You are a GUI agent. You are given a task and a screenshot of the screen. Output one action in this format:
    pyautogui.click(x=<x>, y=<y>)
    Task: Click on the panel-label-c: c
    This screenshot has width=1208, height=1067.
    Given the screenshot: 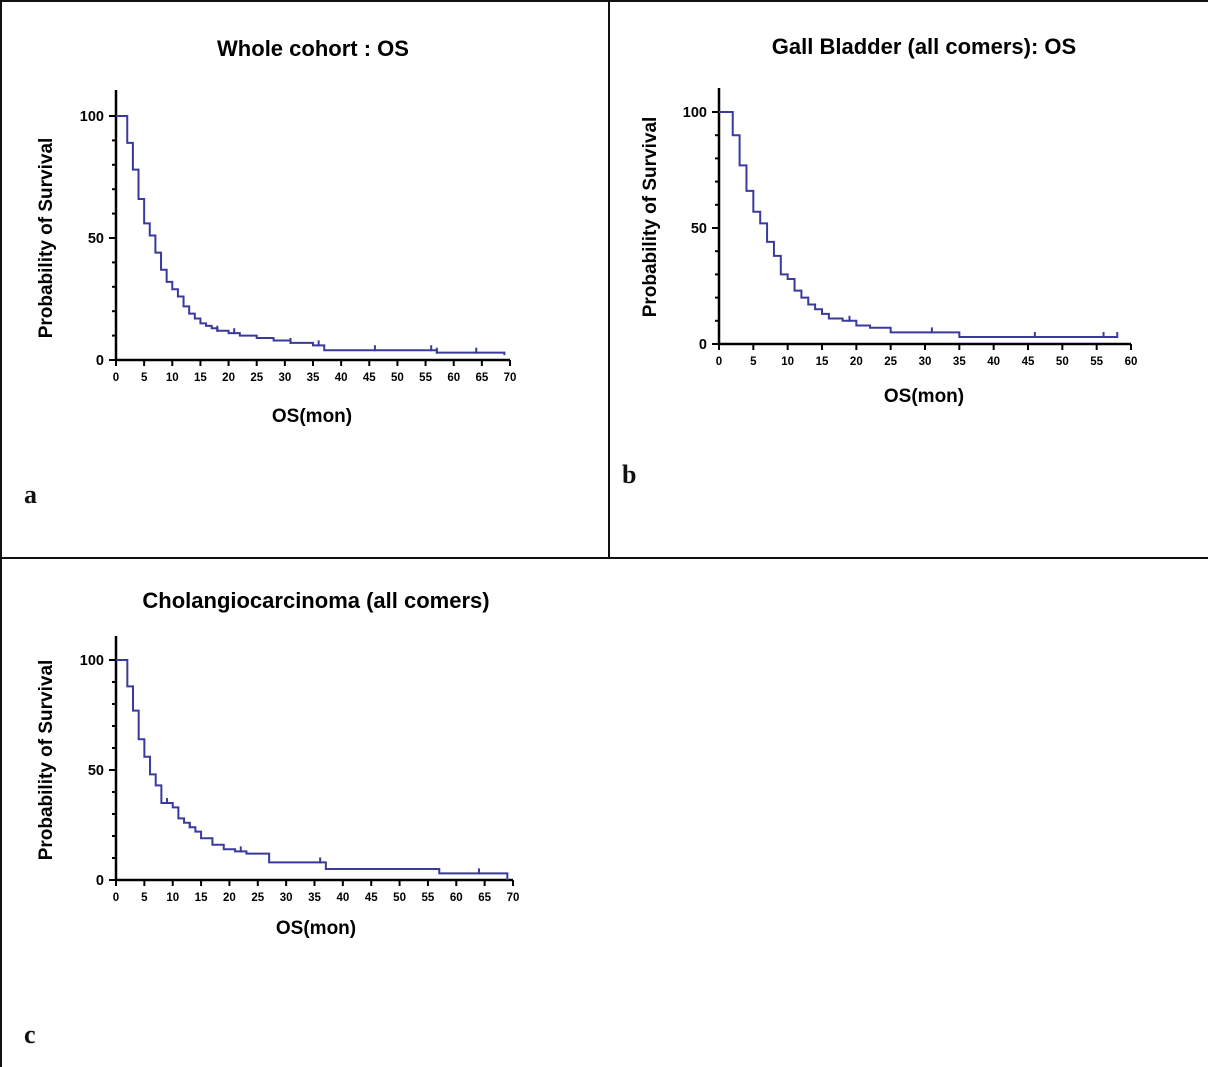 What is the action you would take?
    pyautogui.click(x=30, y=1034)
    